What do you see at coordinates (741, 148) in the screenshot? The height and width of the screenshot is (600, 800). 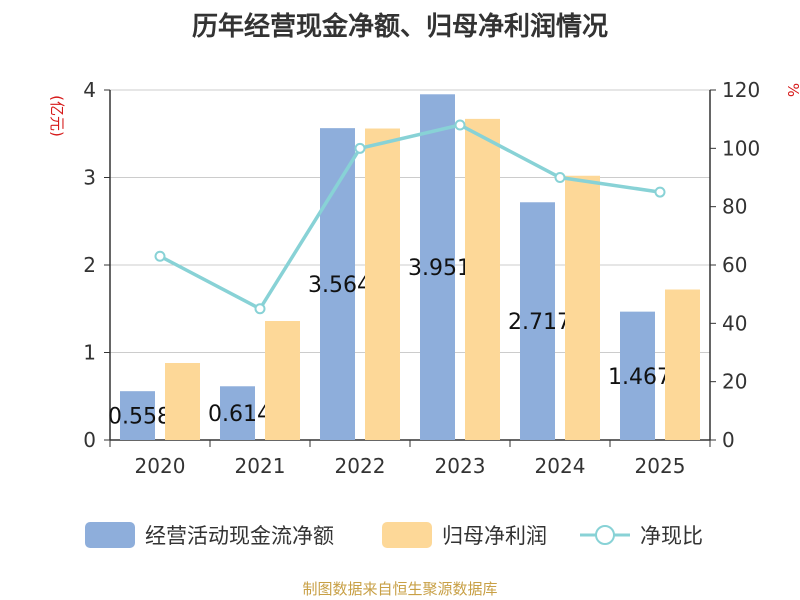 I see `right-axis-tick-label: 100` at bounding box center [741, 148].